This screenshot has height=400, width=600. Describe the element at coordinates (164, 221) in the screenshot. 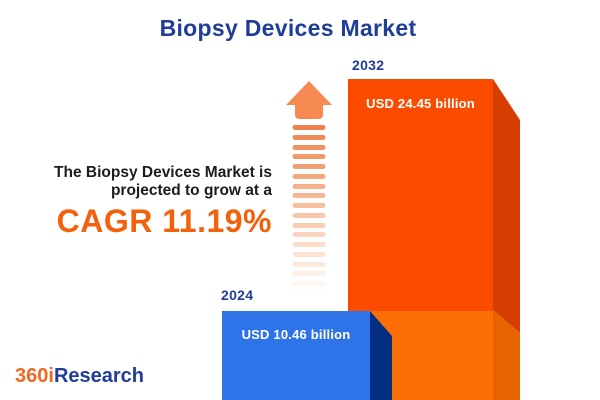

I see `cagr-highlight: CAGR 11.19%` at that location.